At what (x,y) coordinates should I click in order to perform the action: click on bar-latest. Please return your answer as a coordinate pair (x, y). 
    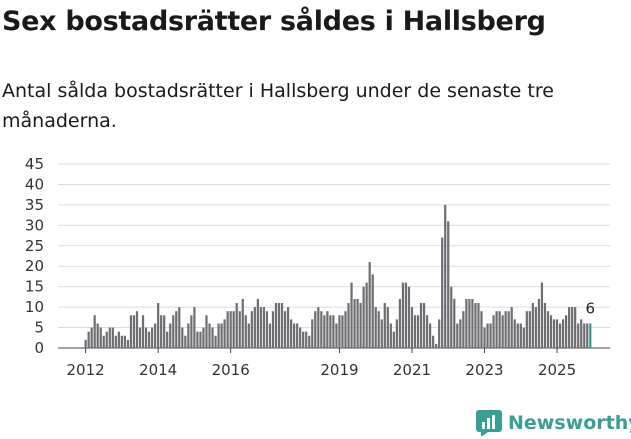
    Looking at the image, I should click on (590, 335).